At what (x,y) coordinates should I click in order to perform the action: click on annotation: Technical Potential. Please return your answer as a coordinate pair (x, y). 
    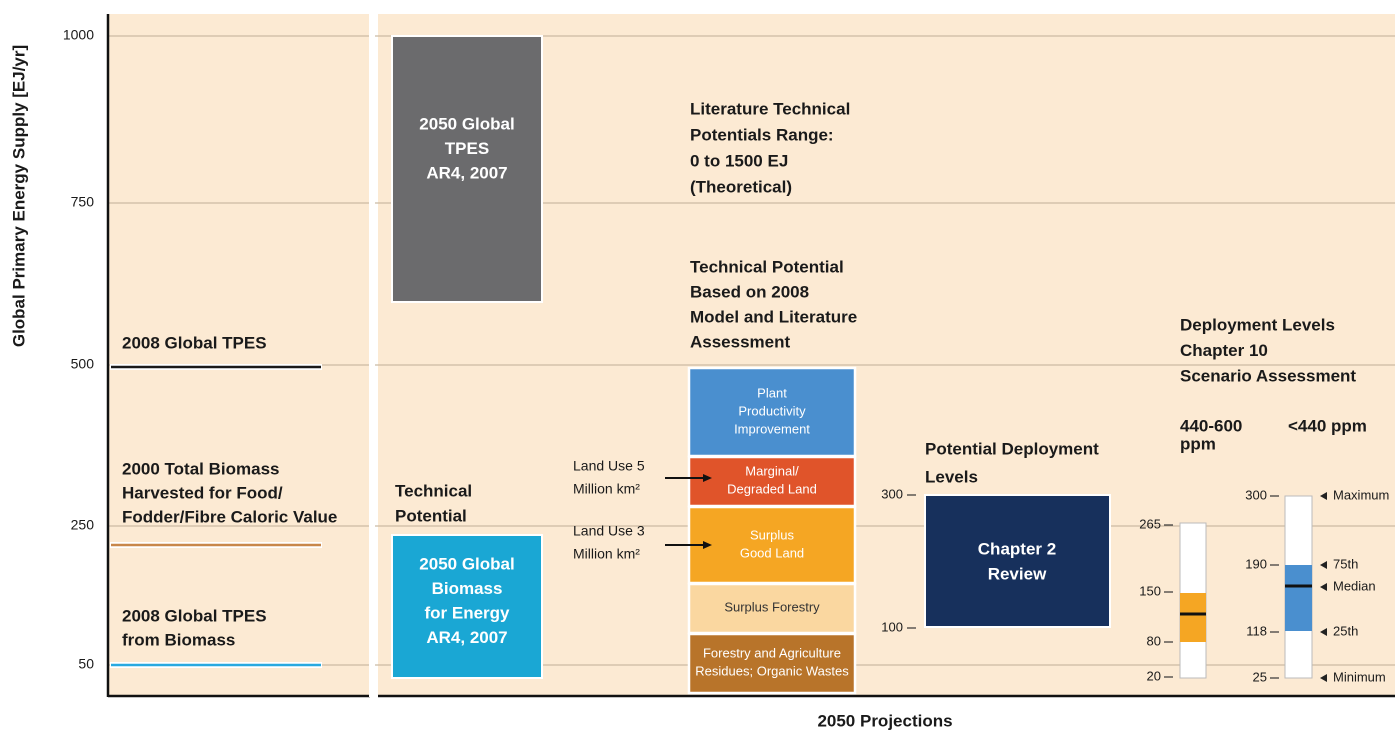
    Looking at the image, I should click on (767, 266).